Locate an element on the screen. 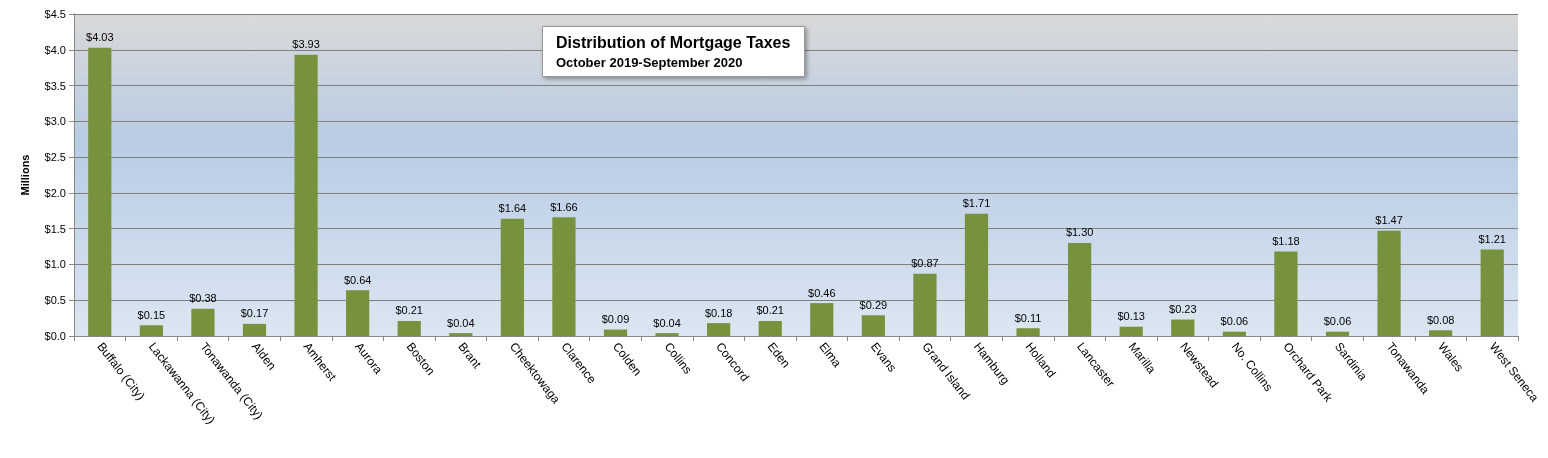  y-tick-label: $0.0 is located at coordinates (55, 336).